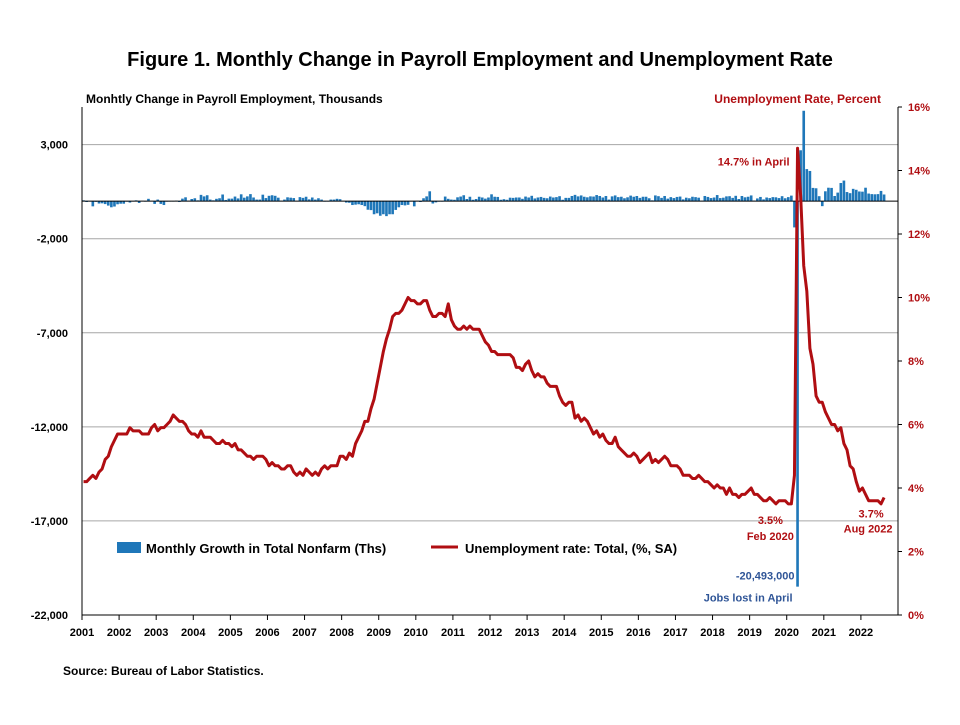 The width and height of the screenshot is (960, 725). Describe the element at coordinates (527, 633) in the screenshot. I see `x-tick-label: 2013` at that location.